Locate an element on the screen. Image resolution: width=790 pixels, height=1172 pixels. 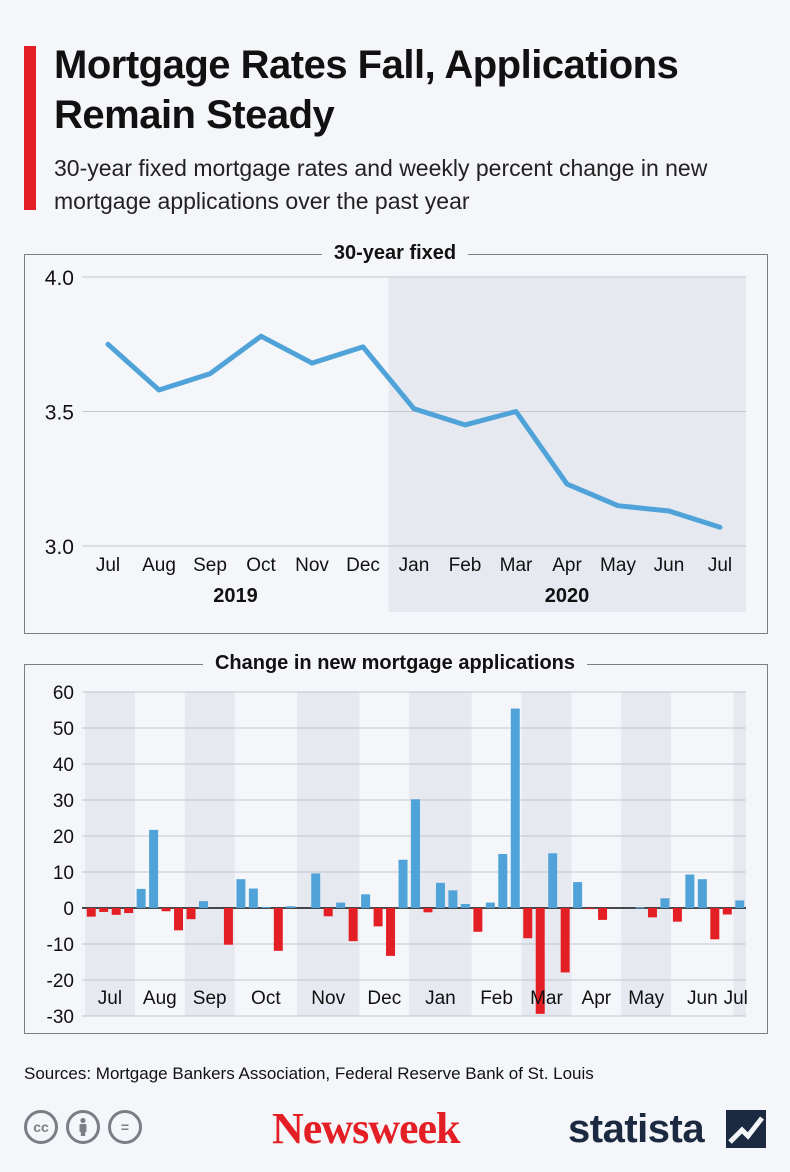
nd-icon-label: = is located at coordinates (125, 1127).